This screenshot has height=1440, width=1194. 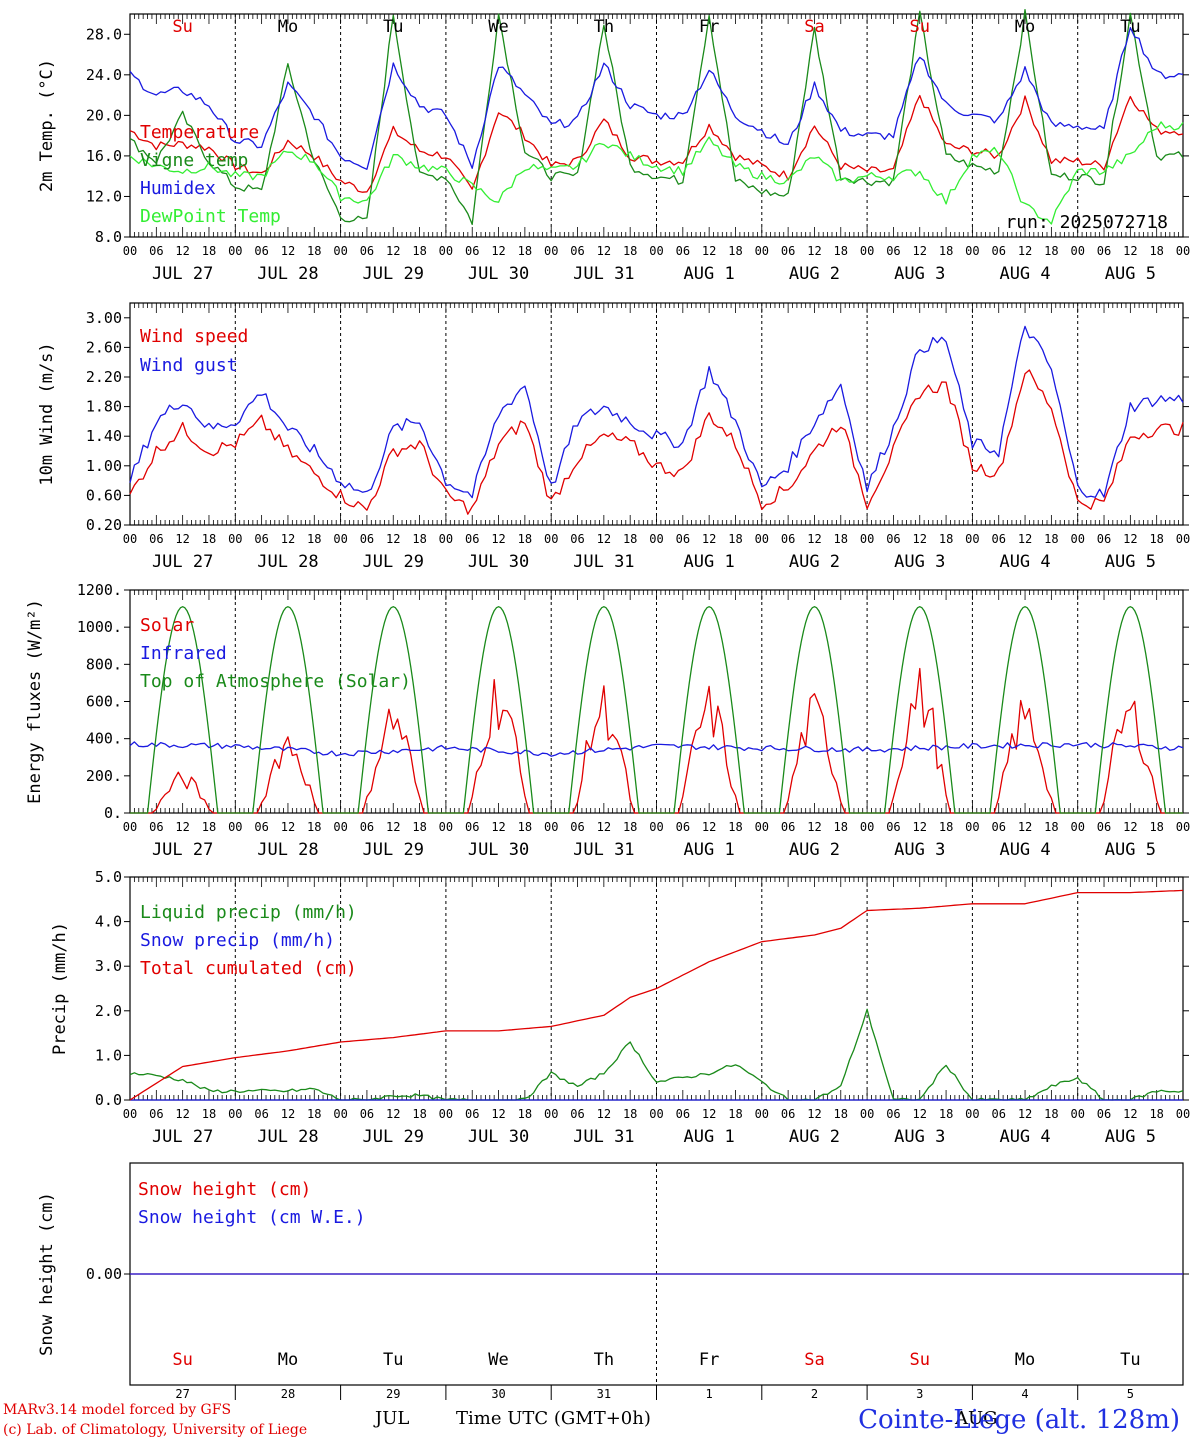 I want to click on y-tick-label: 0.00, so click(x=104, y=1274).